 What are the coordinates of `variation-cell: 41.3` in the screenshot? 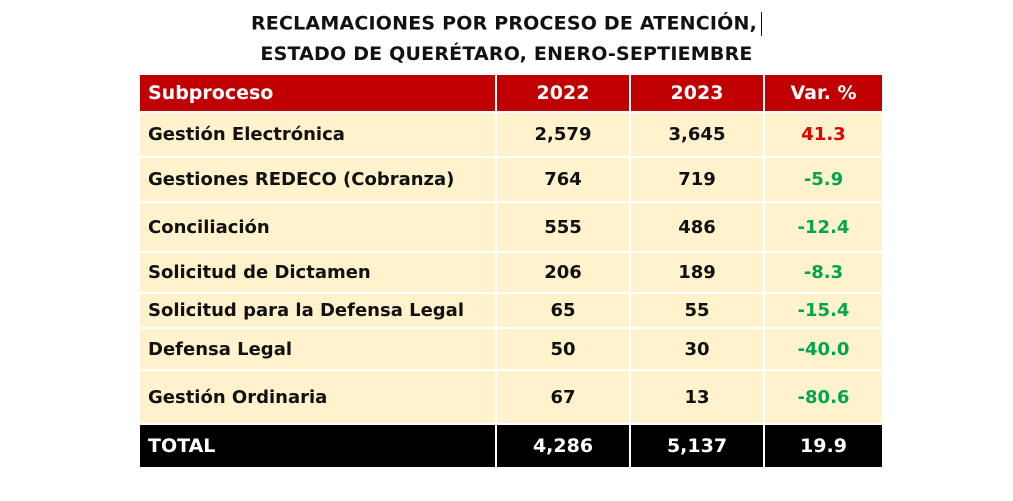 It's located at (823, 134).